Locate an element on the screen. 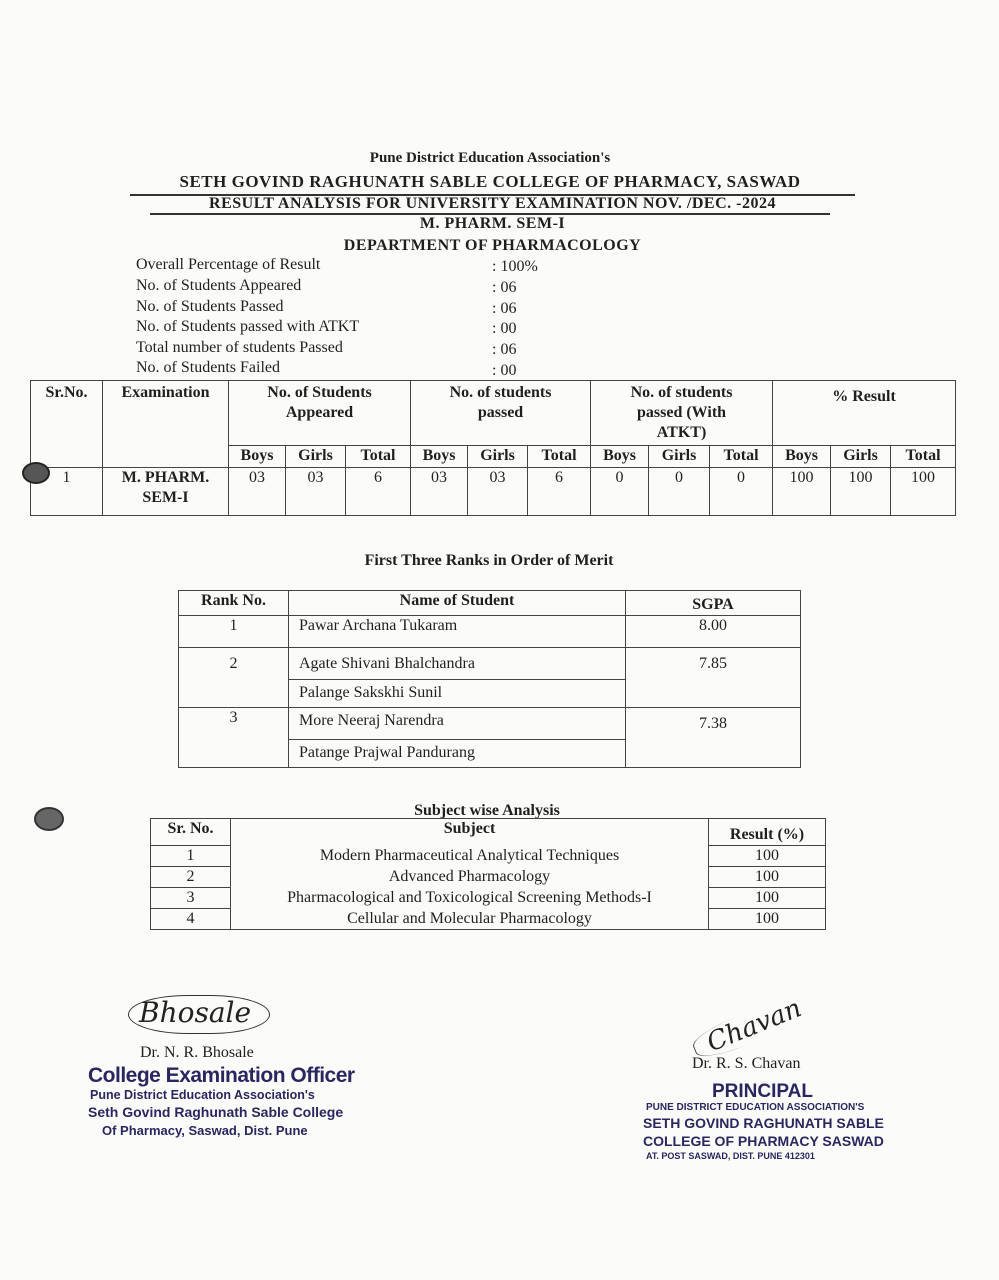 Image resolution: width=999 pixels, height=1280 pixels. cell-student-name: Pawar Archana Tukaram is located at coordinates (457, 631).